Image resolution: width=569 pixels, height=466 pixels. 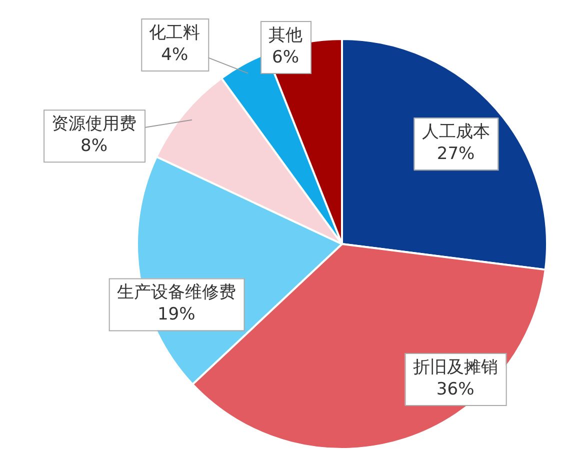 What do you see at coordinates (94, 124) in the screenshot?
I see `slice-label: 资源使用费` at bounding box center [94, 124].